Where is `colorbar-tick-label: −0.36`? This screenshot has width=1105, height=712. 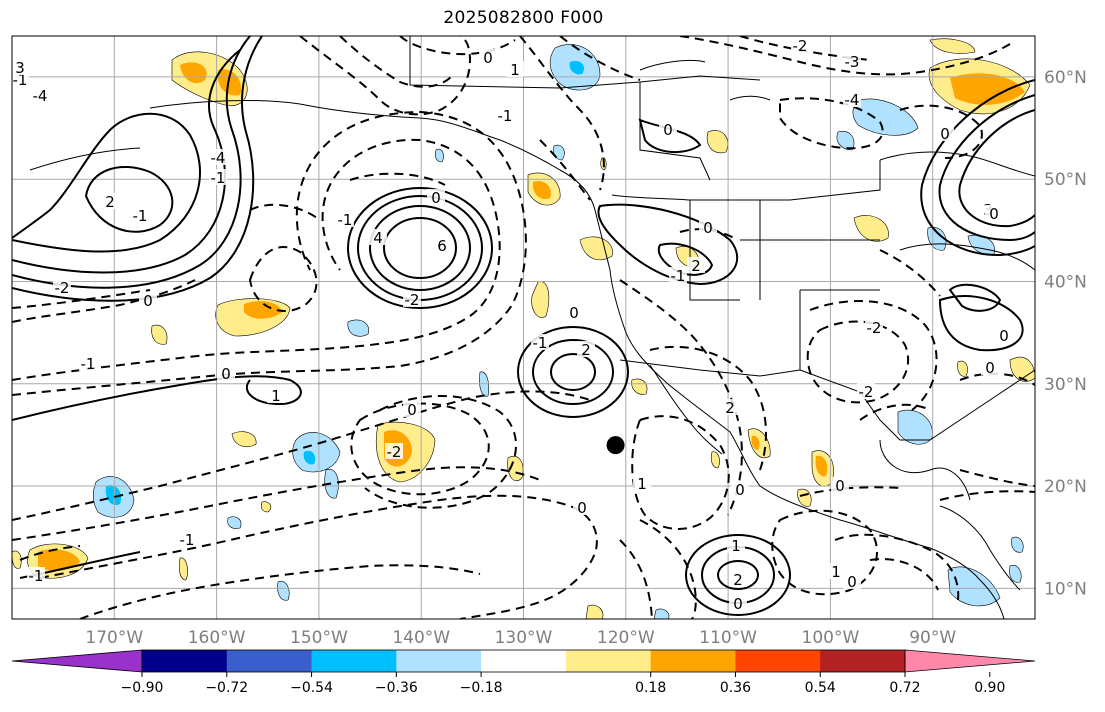
colorbar-tick-label: −0.36 is located at coordinates (396, 688).